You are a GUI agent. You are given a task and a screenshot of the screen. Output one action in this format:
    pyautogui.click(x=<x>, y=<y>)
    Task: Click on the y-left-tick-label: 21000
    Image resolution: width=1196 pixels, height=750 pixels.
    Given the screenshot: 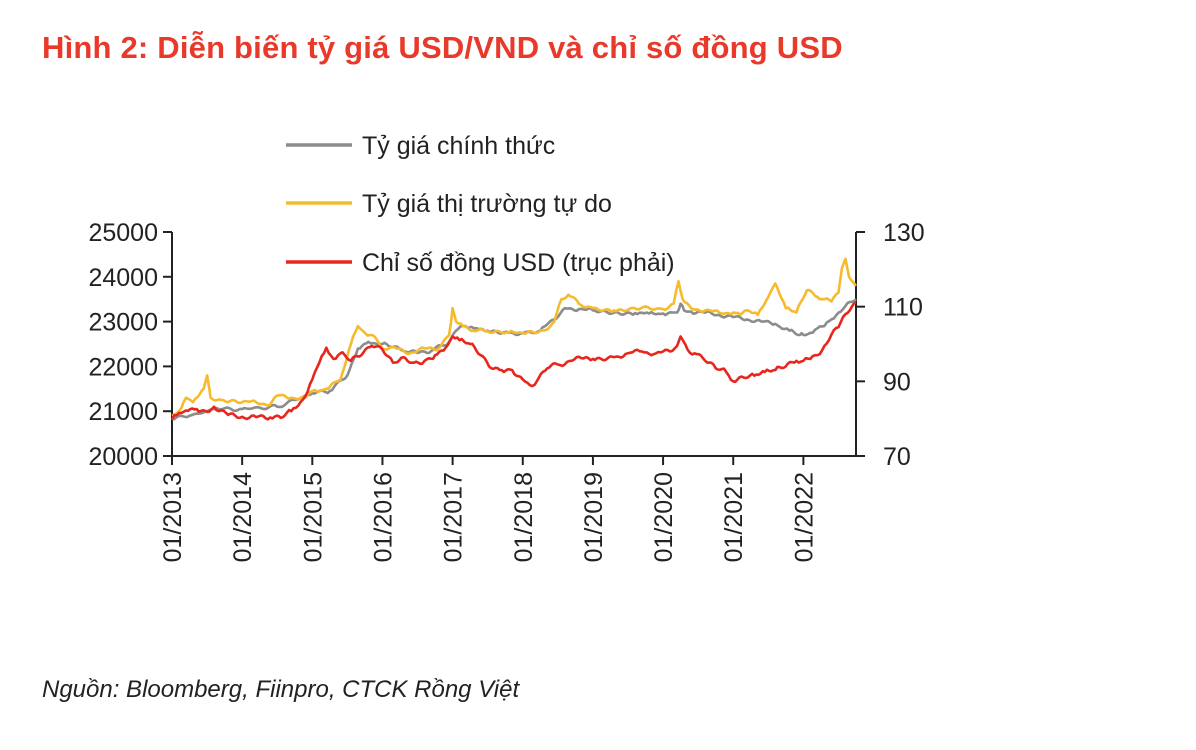 What is the action you would take?
    pyautogui.click(x=123, y=412)
    